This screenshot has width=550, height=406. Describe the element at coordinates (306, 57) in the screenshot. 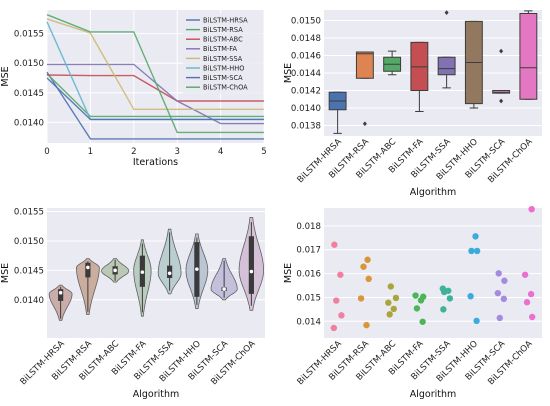

I see `y-tick-label: 0.0146` at that location.